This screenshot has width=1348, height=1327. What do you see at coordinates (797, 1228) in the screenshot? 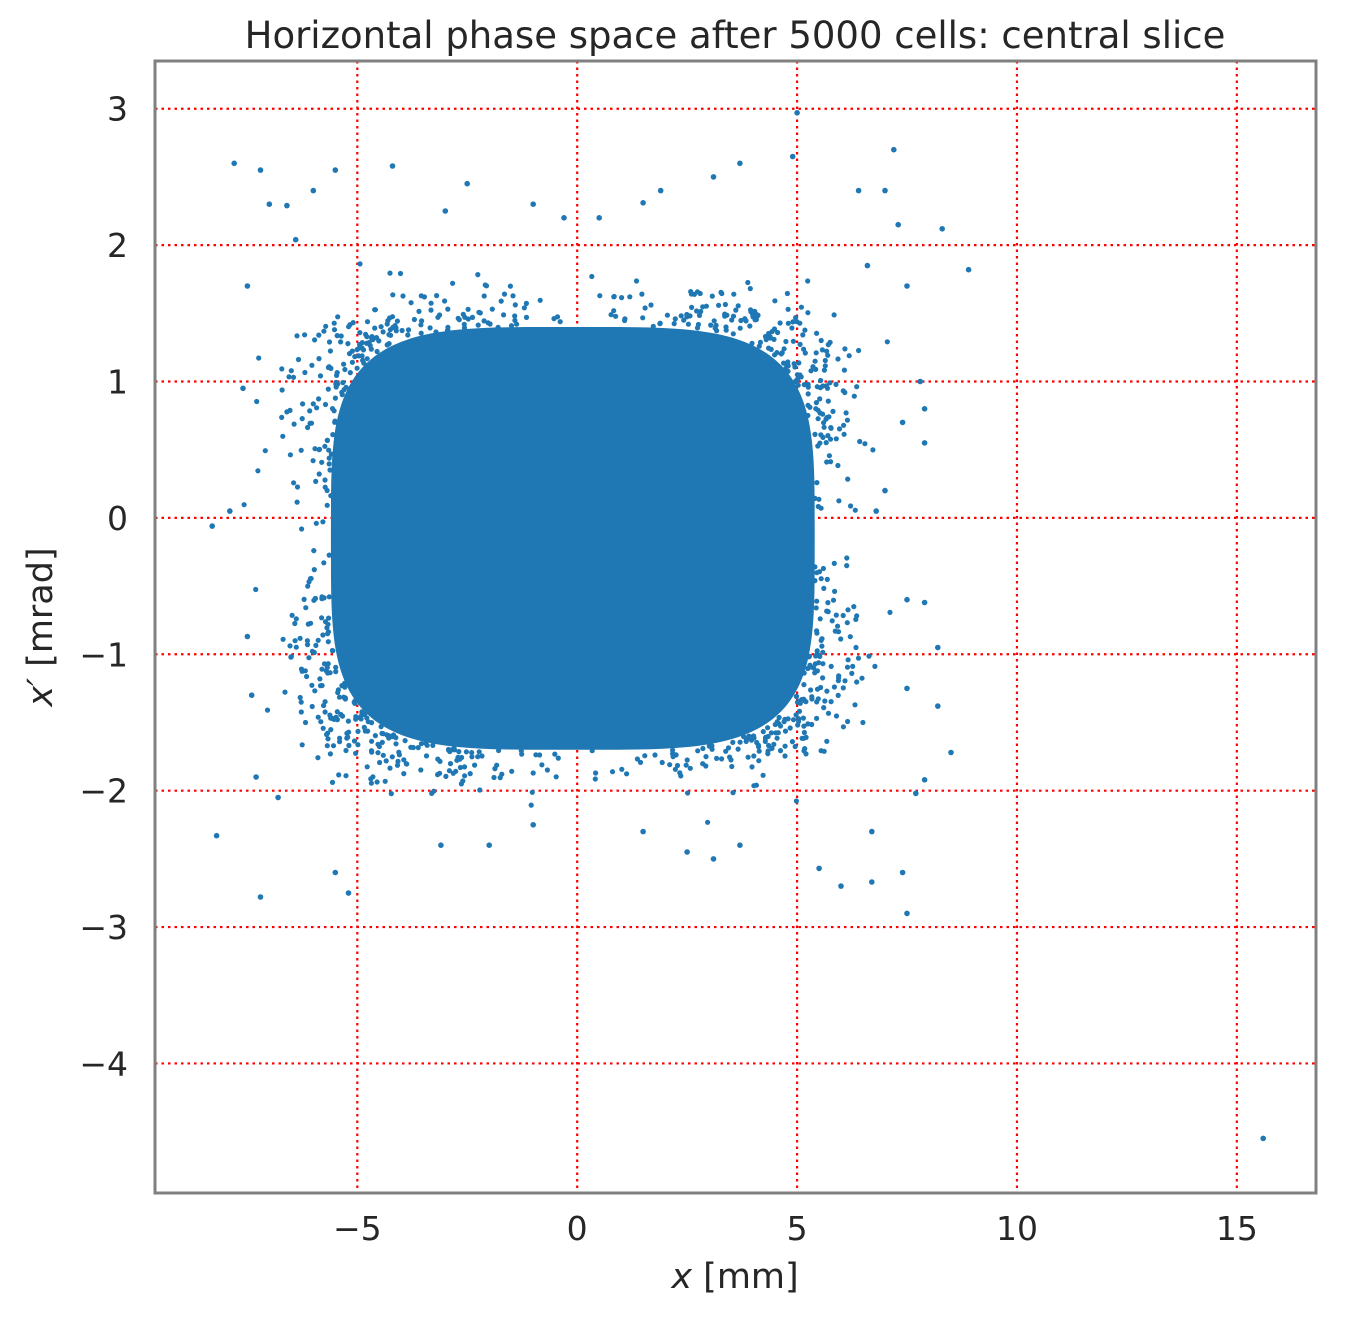
I see `x-tick-label: 5` at bounding box center [797, 1228].